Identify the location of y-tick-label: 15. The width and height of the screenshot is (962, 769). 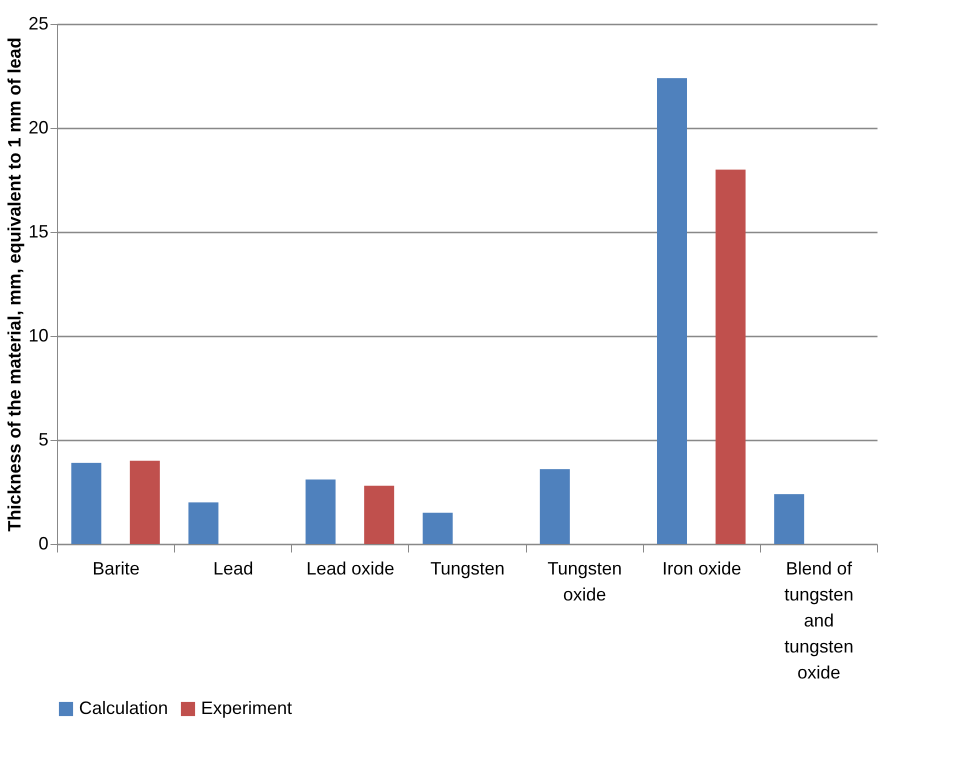
(38, 232).